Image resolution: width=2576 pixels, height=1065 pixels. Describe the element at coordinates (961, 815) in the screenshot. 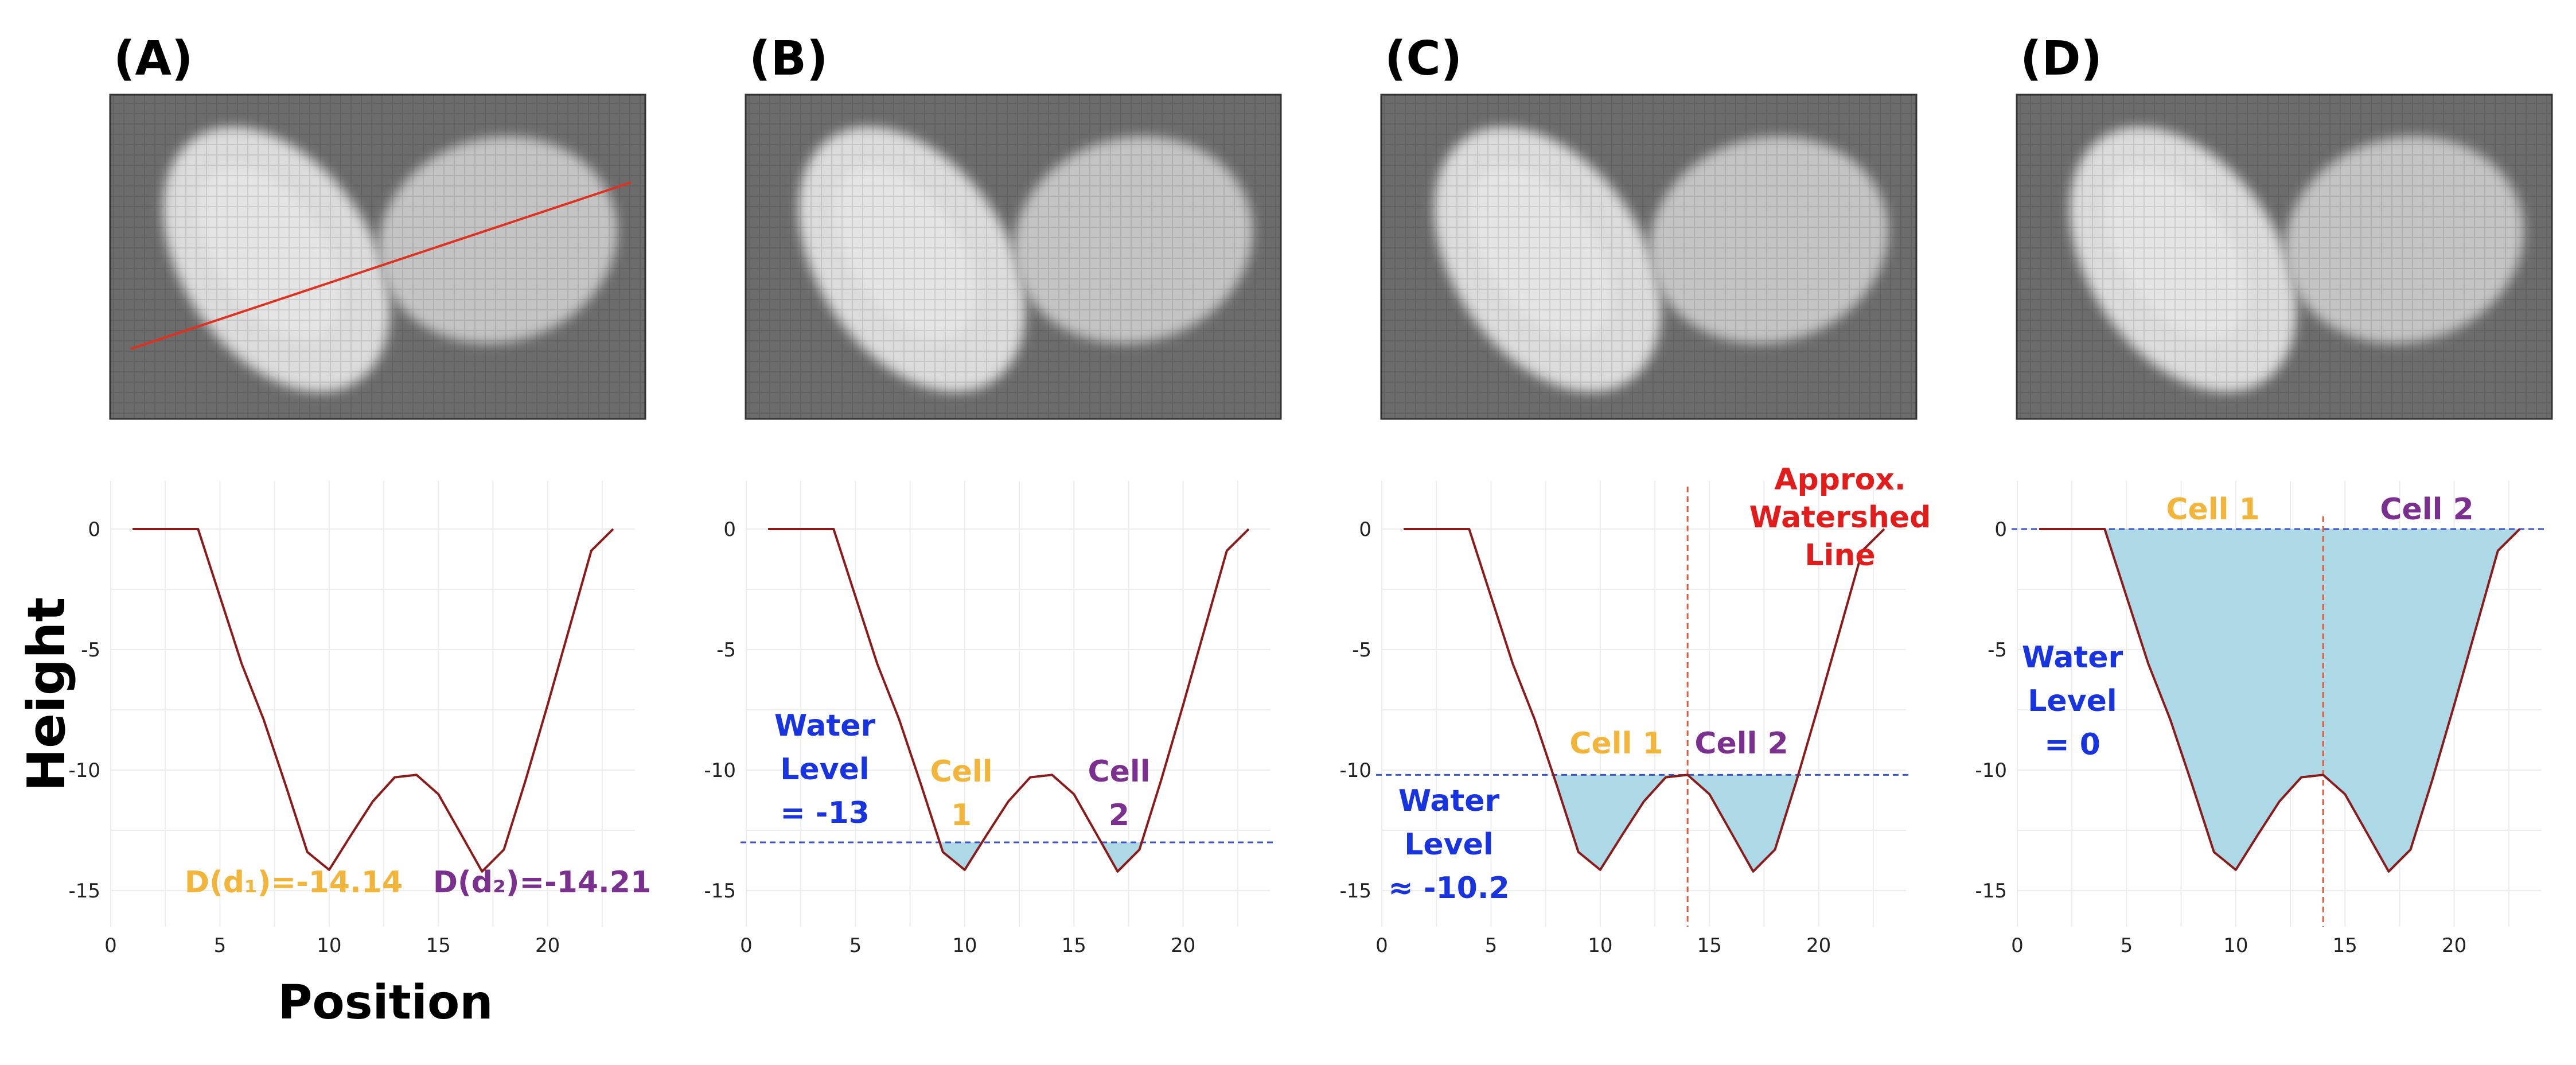

I see `cell1-label-line-2: 1` at that location.